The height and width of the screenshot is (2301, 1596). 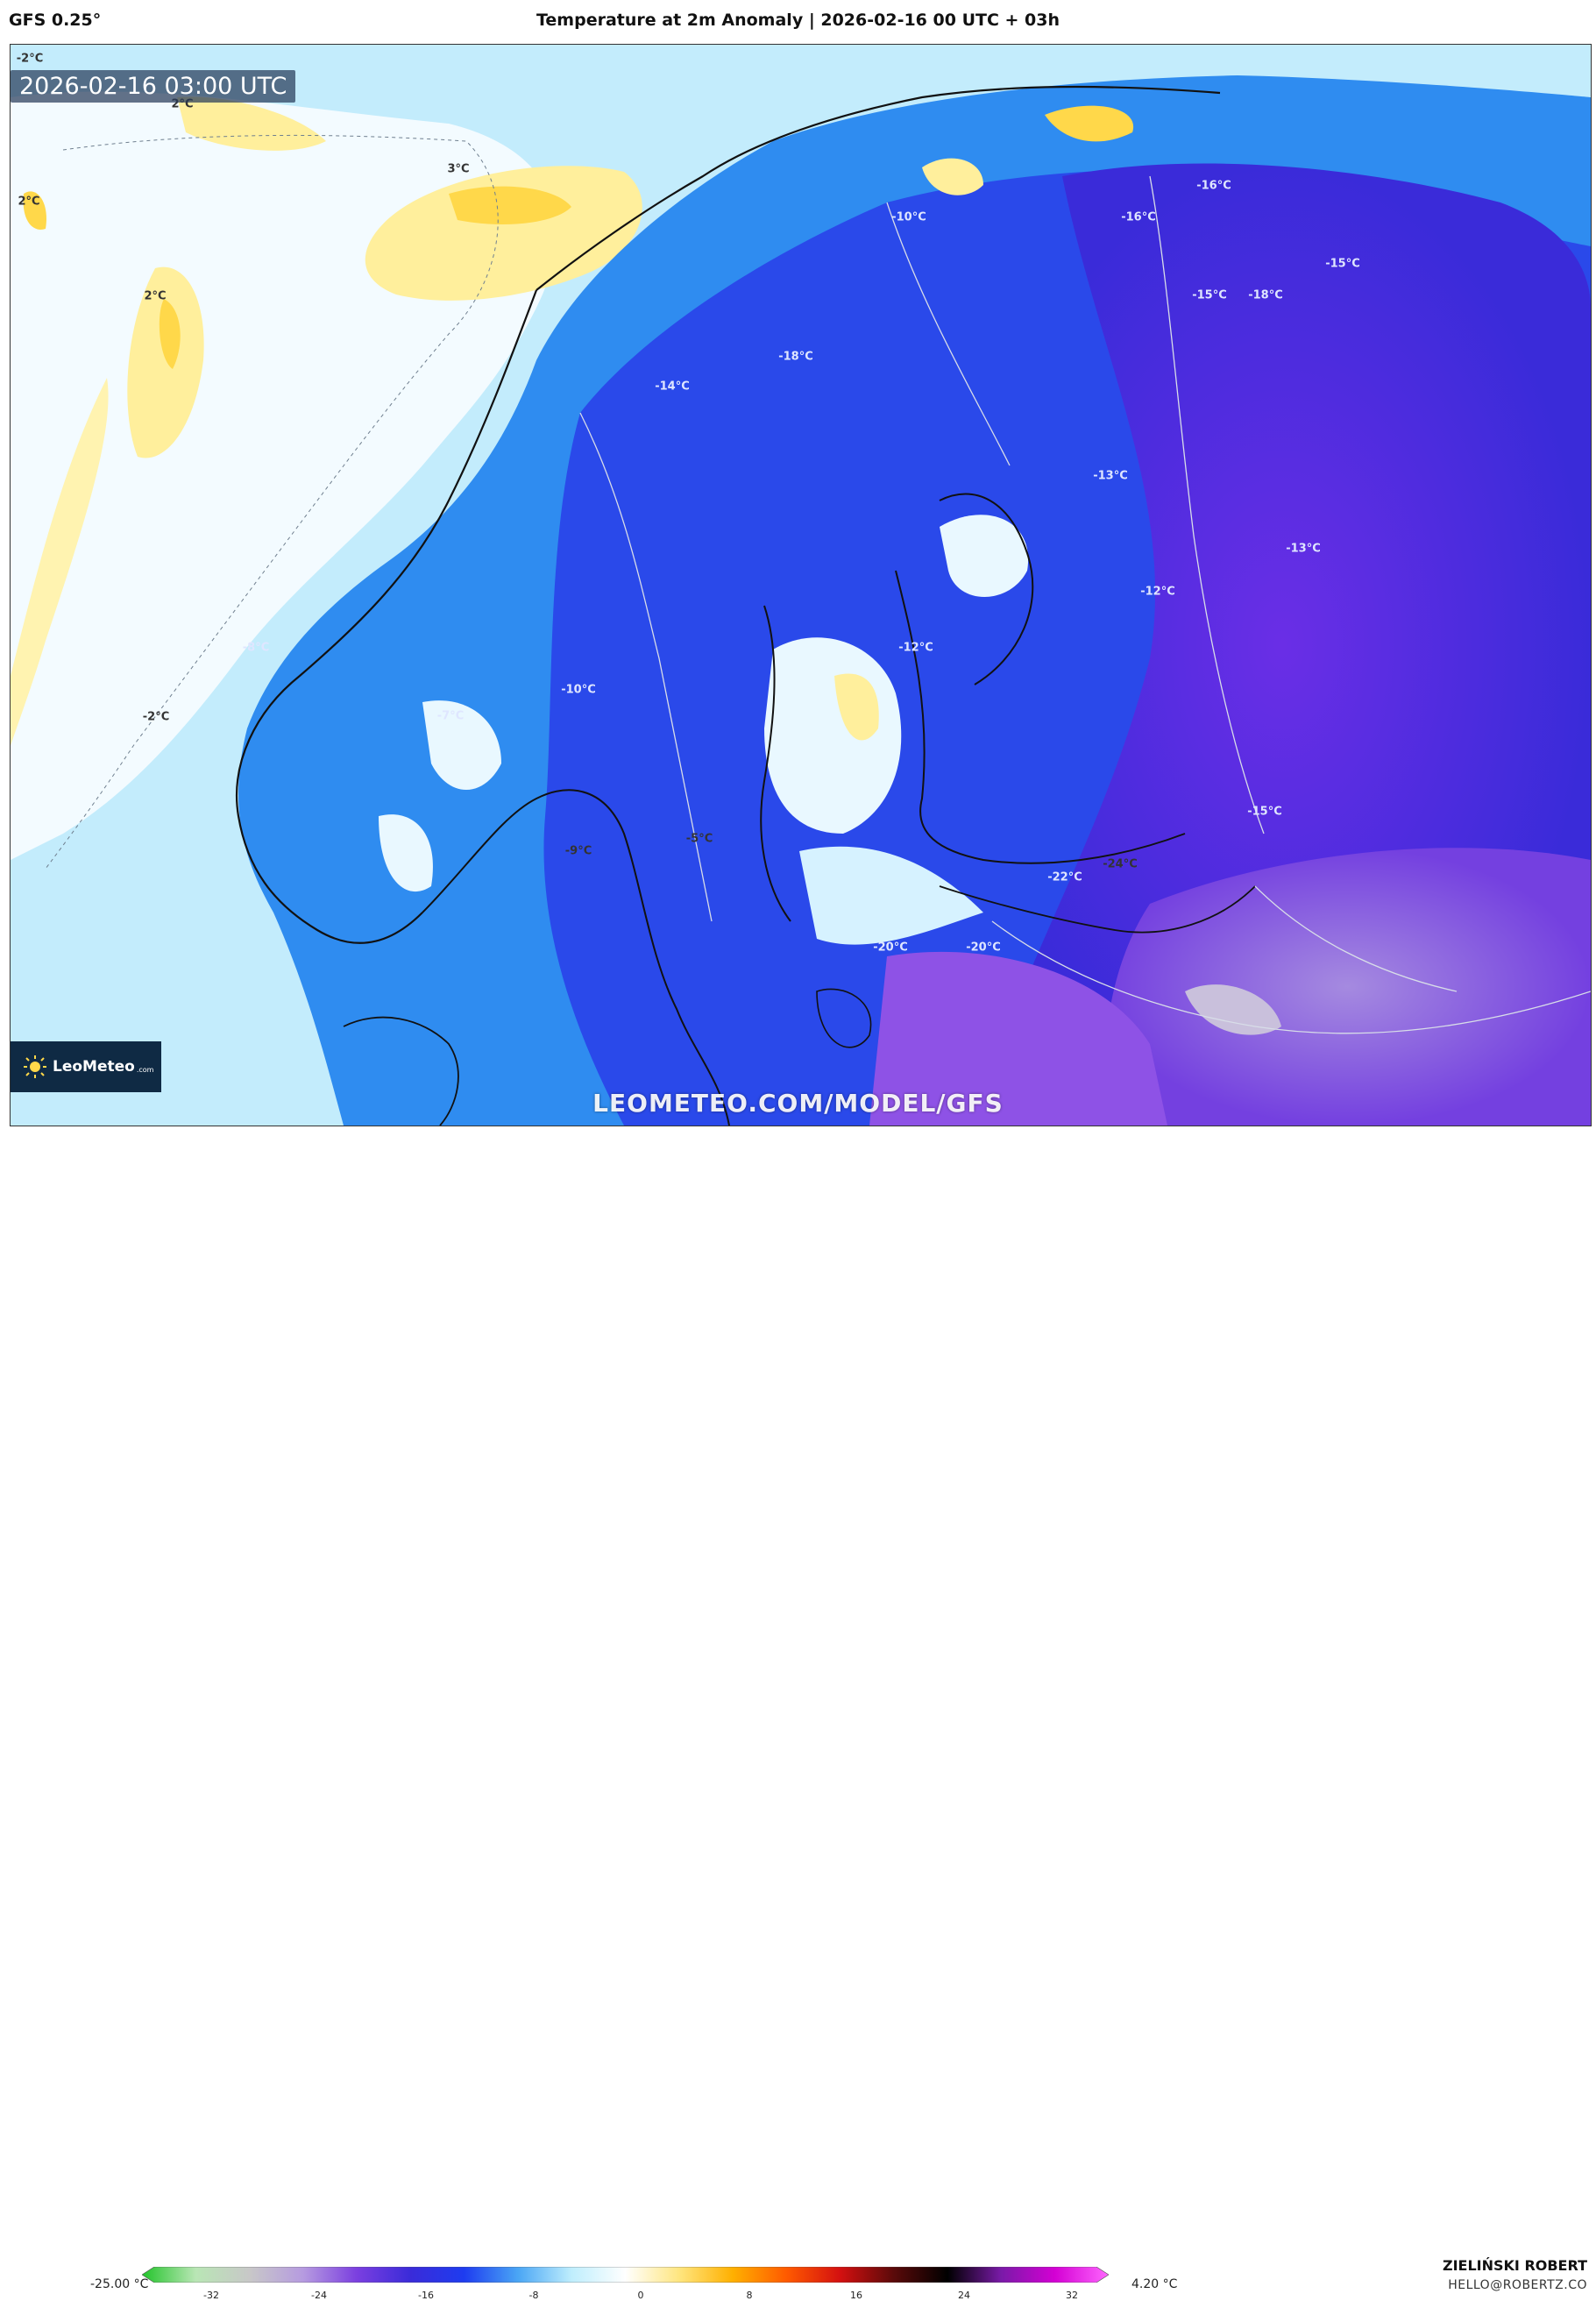 I want to click on bothnia-mild, so click(x=985, y=556).